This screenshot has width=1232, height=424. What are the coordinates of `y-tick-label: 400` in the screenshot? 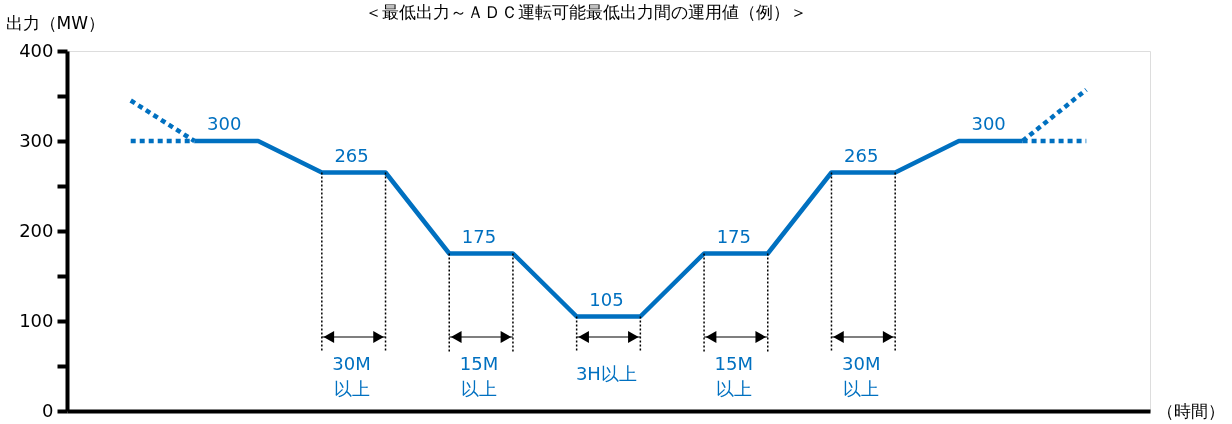 It's located at (36, 50).